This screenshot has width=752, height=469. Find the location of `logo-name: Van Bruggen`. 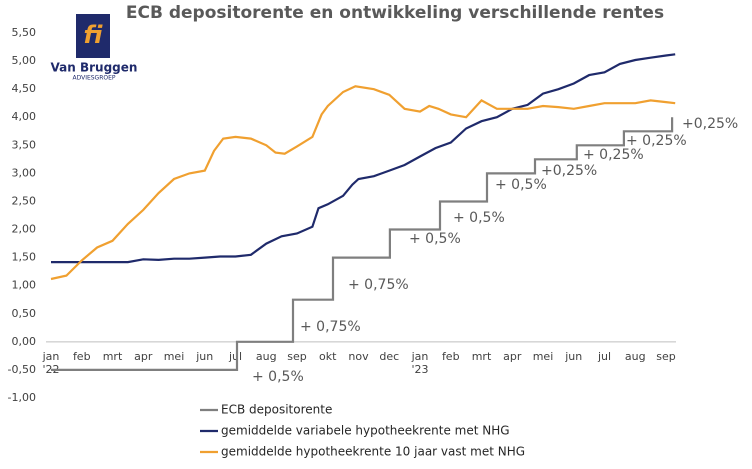

logo-name: Van Bruggen is located at coordinates (94, 68).